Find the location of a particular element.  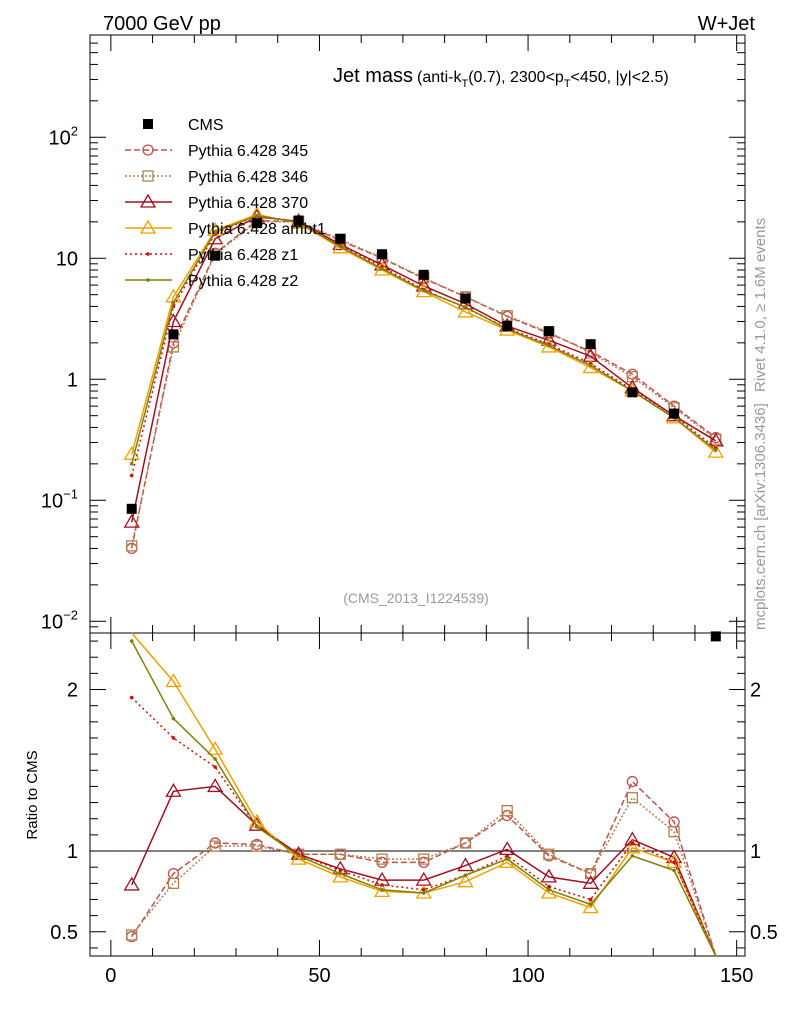

chart-subtitle: (anti-kT(0.7), 2300<pT<450, |y|<2.5) is located at coordinates (543, 79).